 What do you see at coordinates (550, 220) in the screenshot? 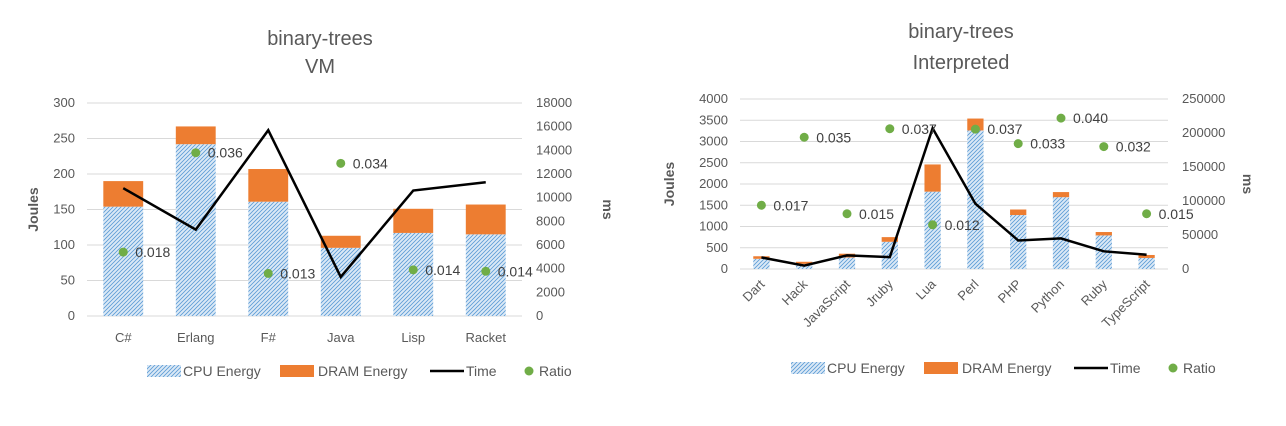
I see `y2-tick-label: 8000` at bounding box center [550, 220].